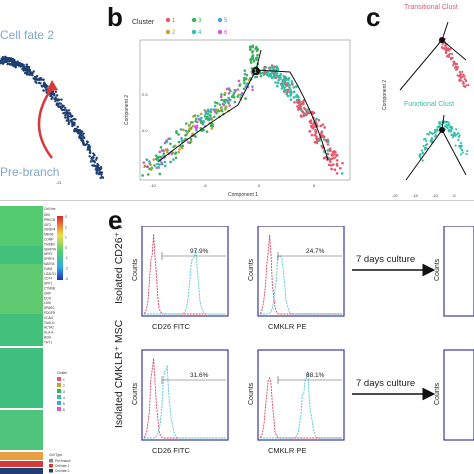 The width and height of the screenshot is (474, 474). Describe the element at coordinates (146, 166) in the screenshot. I see `y-tick: -2.5` at that location.